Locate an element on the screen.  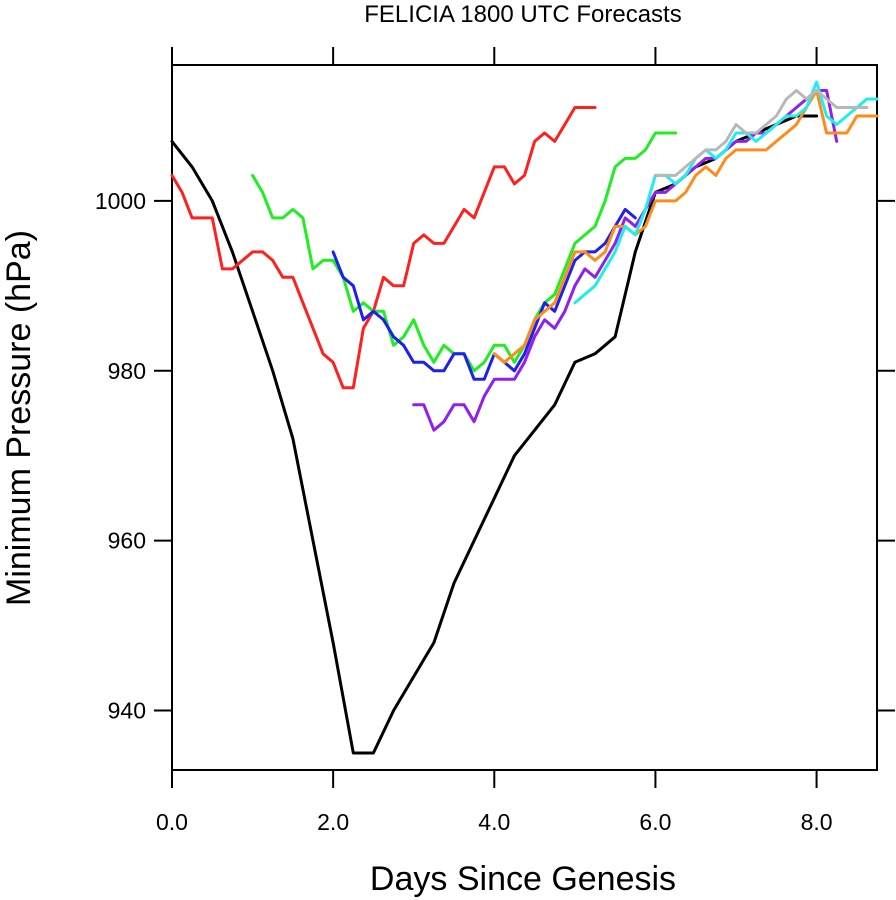
chart-title: FELICIA 1800 UTC Forecasts is located at coordinates (522, 14).